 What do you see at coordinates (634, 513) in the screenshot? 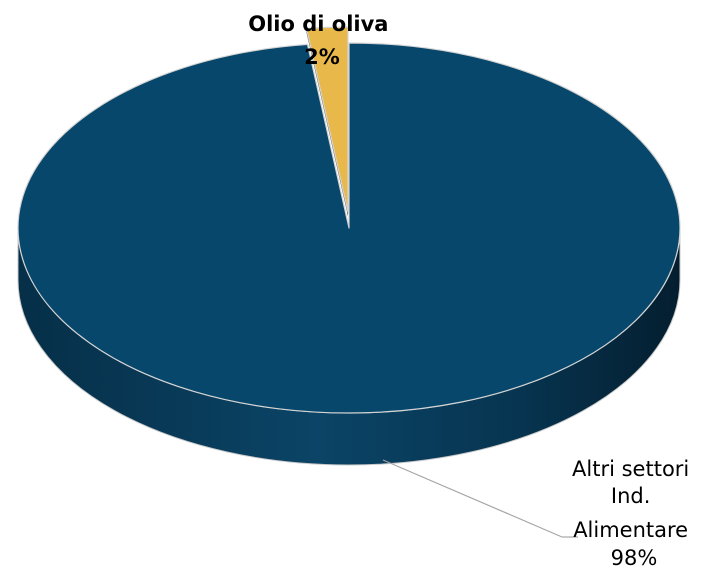
I see `data-label-altri-settori: Altri settori Ind. Alimentare 98%` at bounding box center [634, 513].